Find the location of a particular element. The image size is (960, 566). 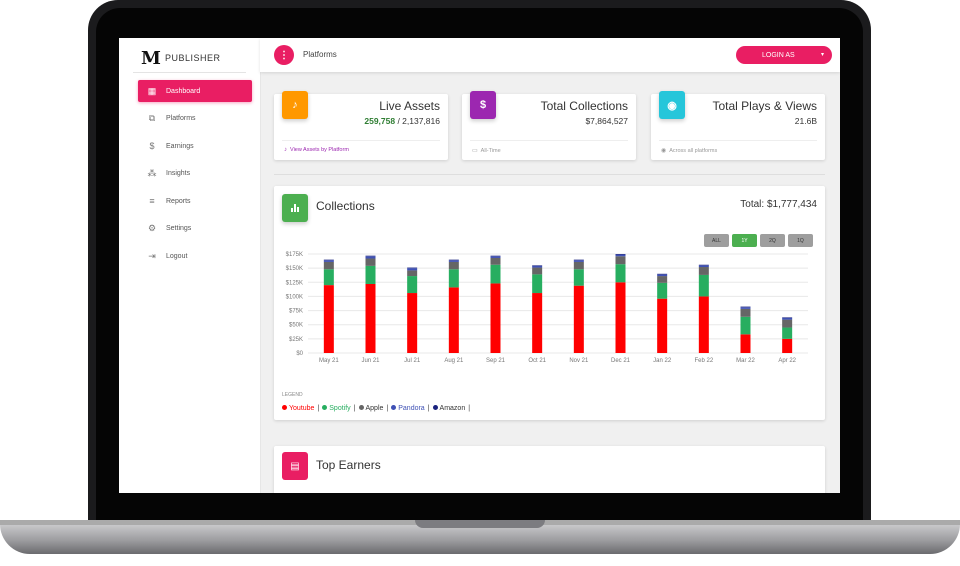

music-note-icon: ♪ is located at coordinates (295, 105).